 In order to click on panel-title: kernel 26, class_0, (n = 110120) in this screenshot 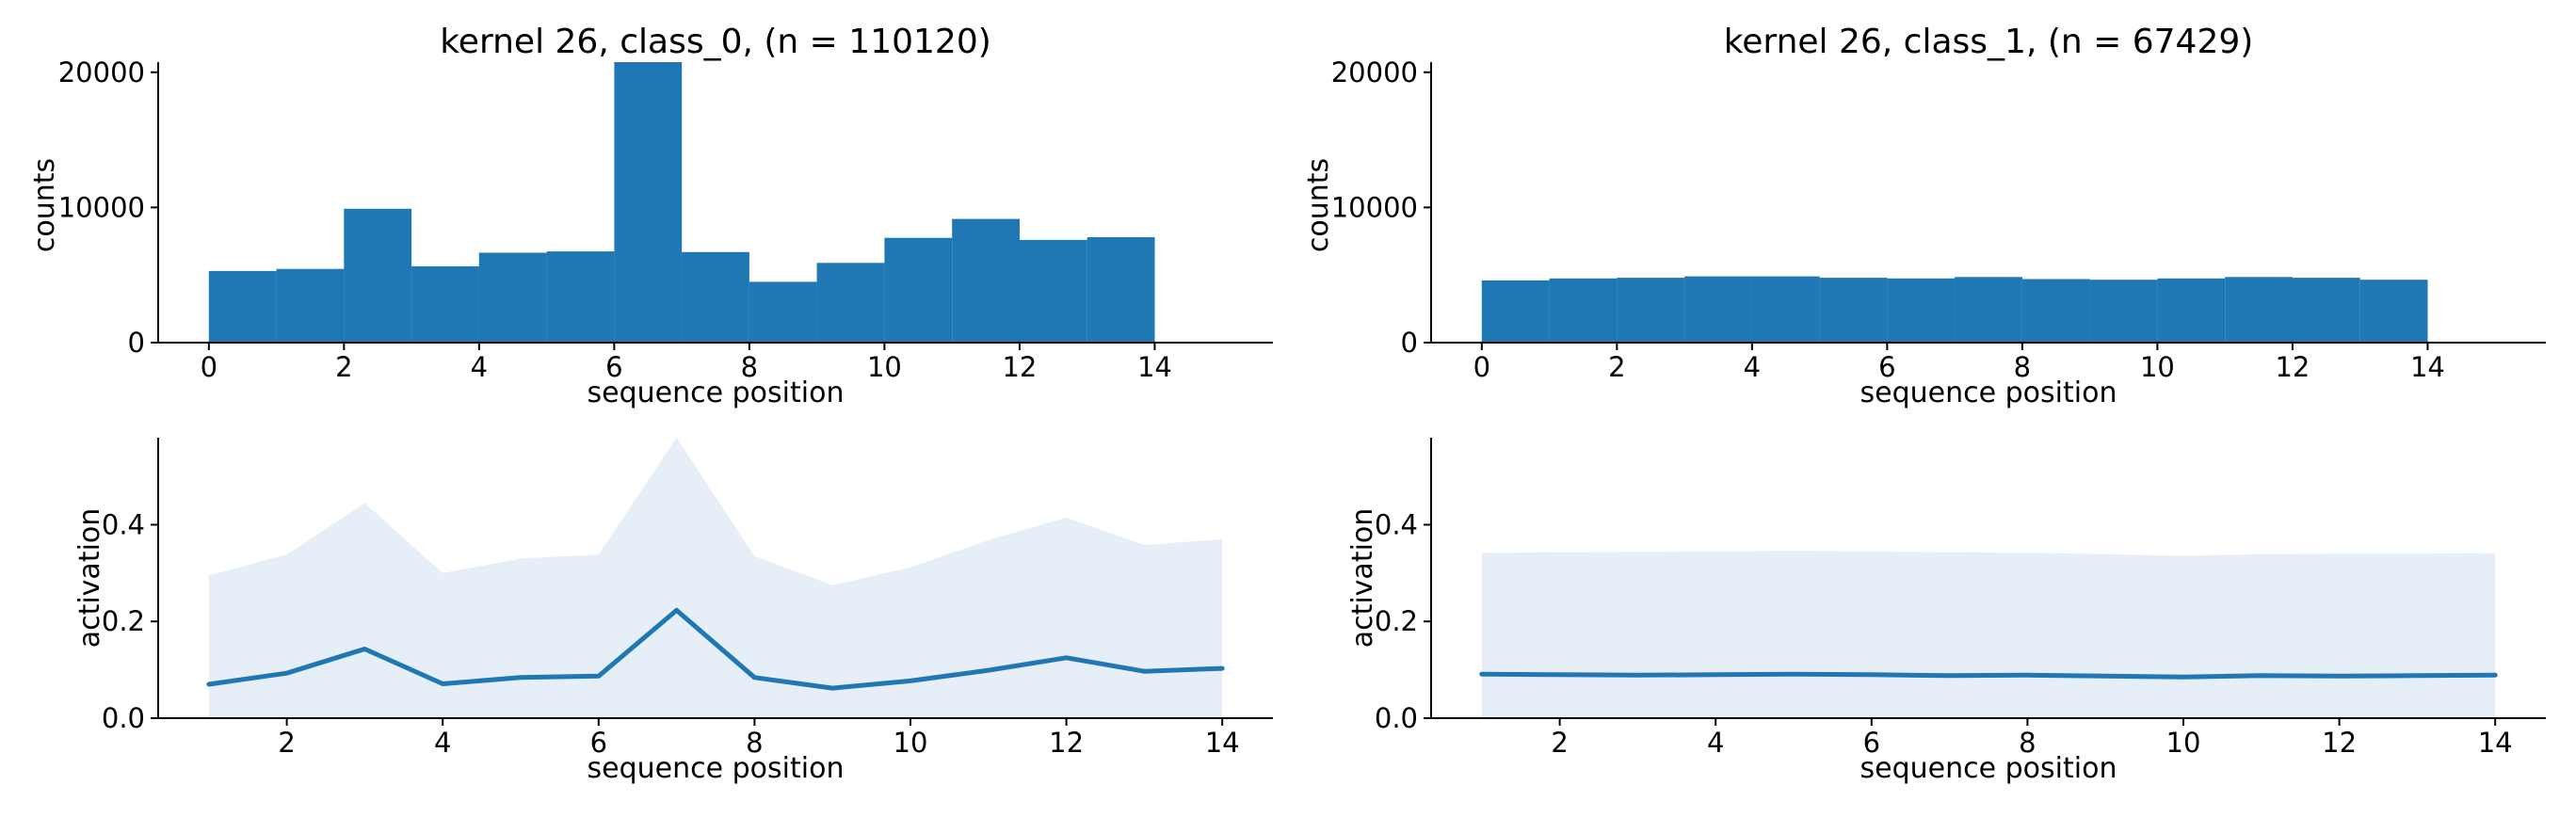, I will do `click(715, 42)`.